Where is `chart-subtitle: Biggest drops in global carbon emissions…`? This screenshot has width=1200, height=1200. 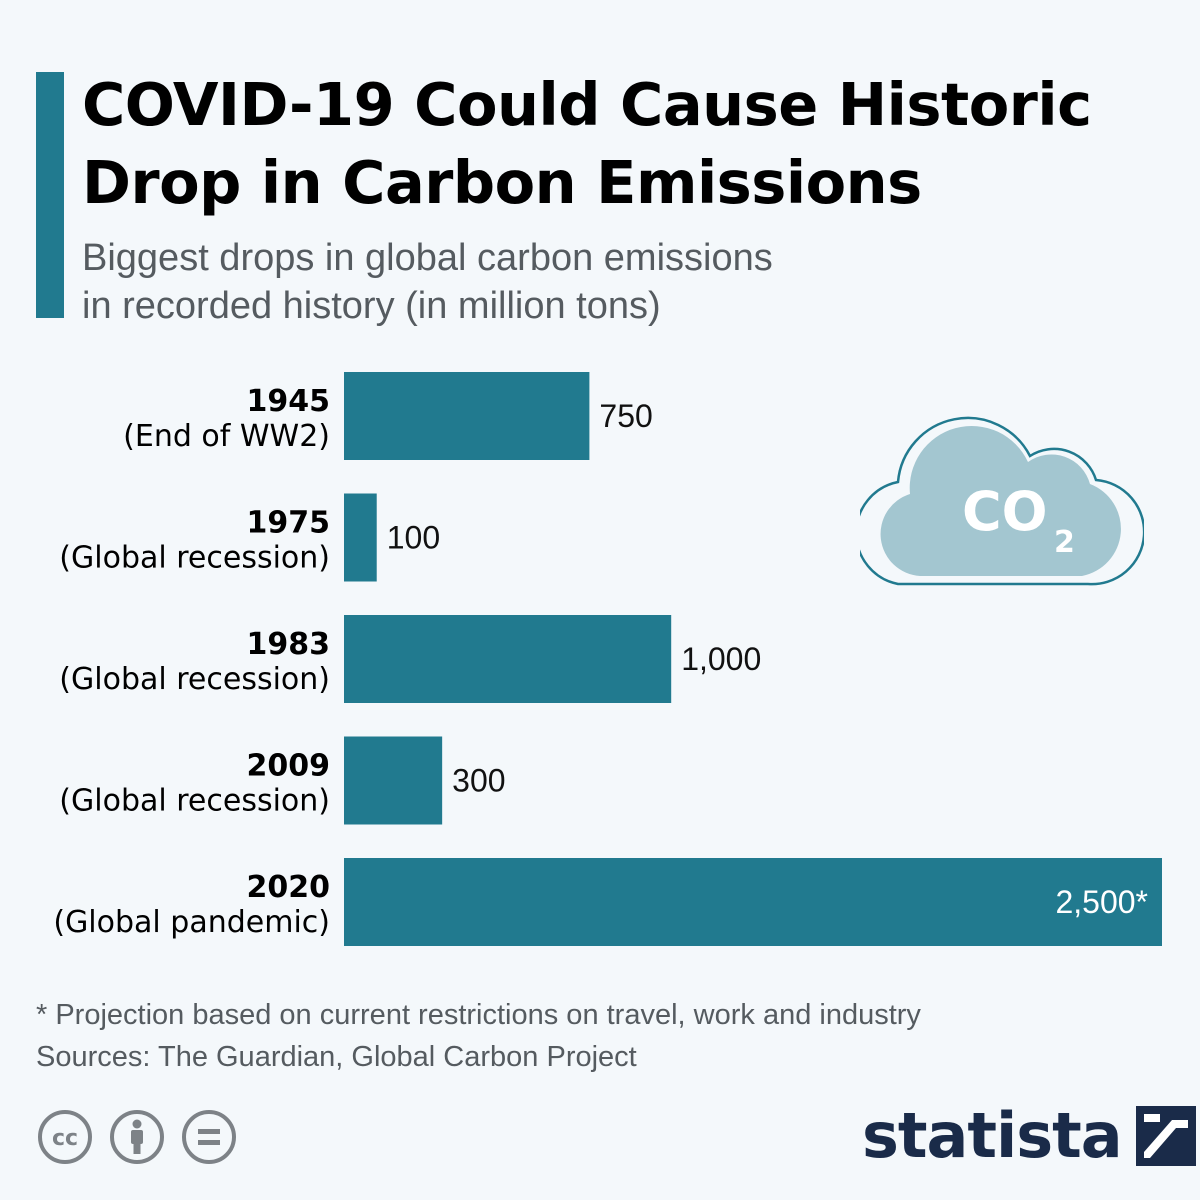 chart-subtitle: Biggest drops in global carbon emissions… is located at coordinates (482, 282).